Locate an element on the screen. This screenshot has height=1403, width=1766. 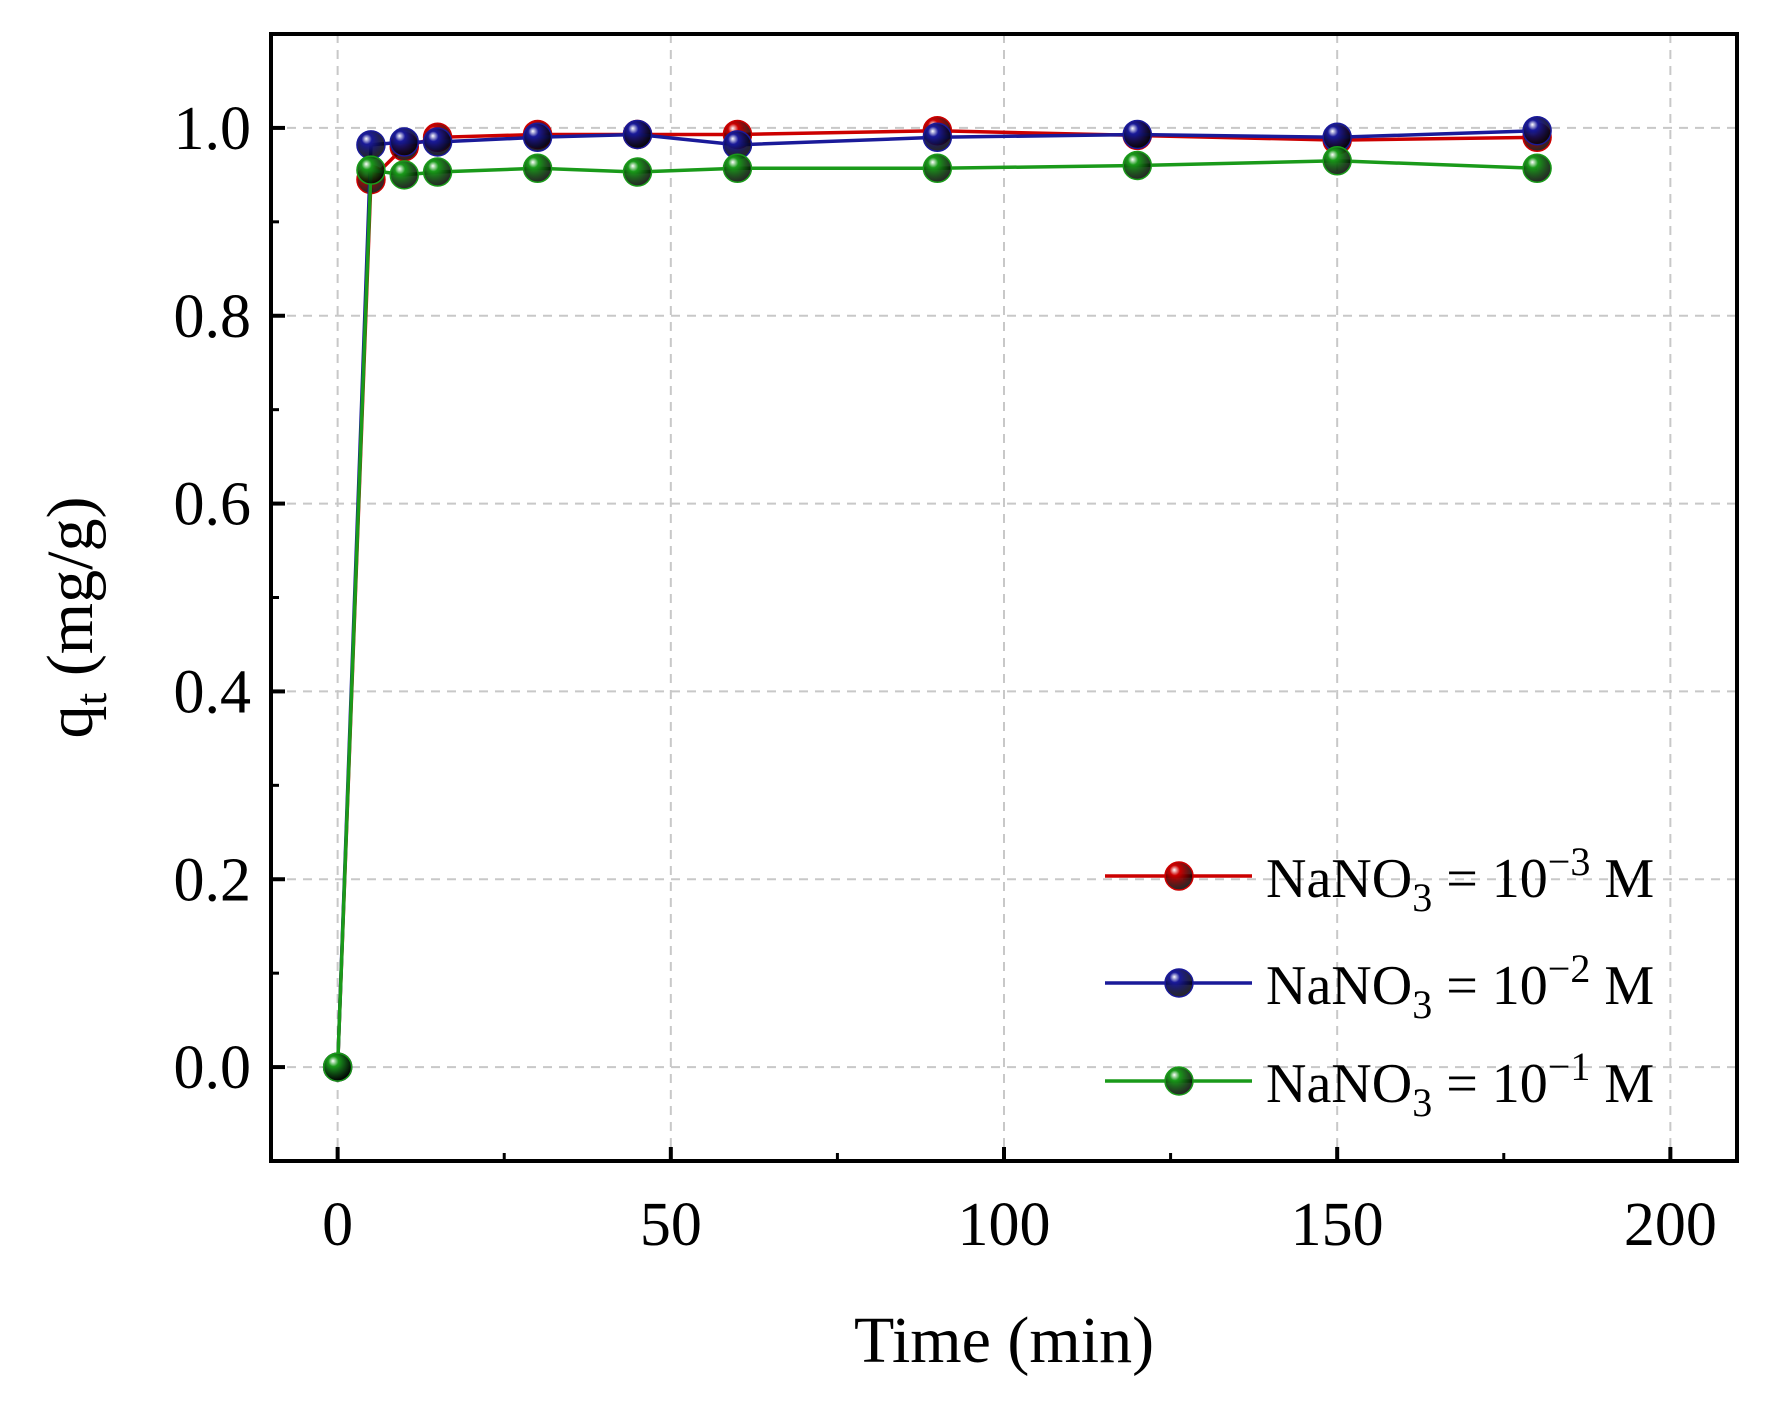
legend-label: NaNO3 = 10−2 M is located at coordinates (1460, 986).